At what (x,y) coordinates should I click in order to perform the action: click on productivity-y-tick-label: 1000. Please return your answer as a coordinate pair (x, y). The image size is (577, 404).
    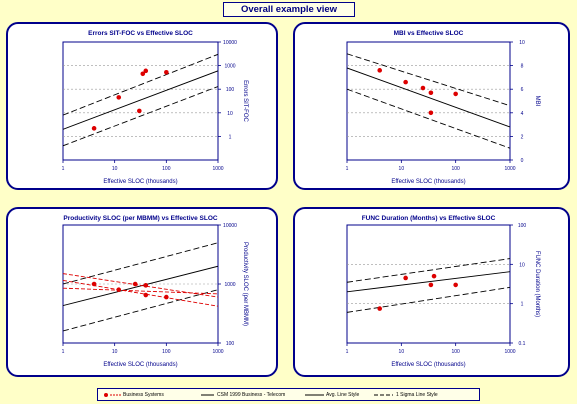
    Looking at the image, I should click on (229, 285).